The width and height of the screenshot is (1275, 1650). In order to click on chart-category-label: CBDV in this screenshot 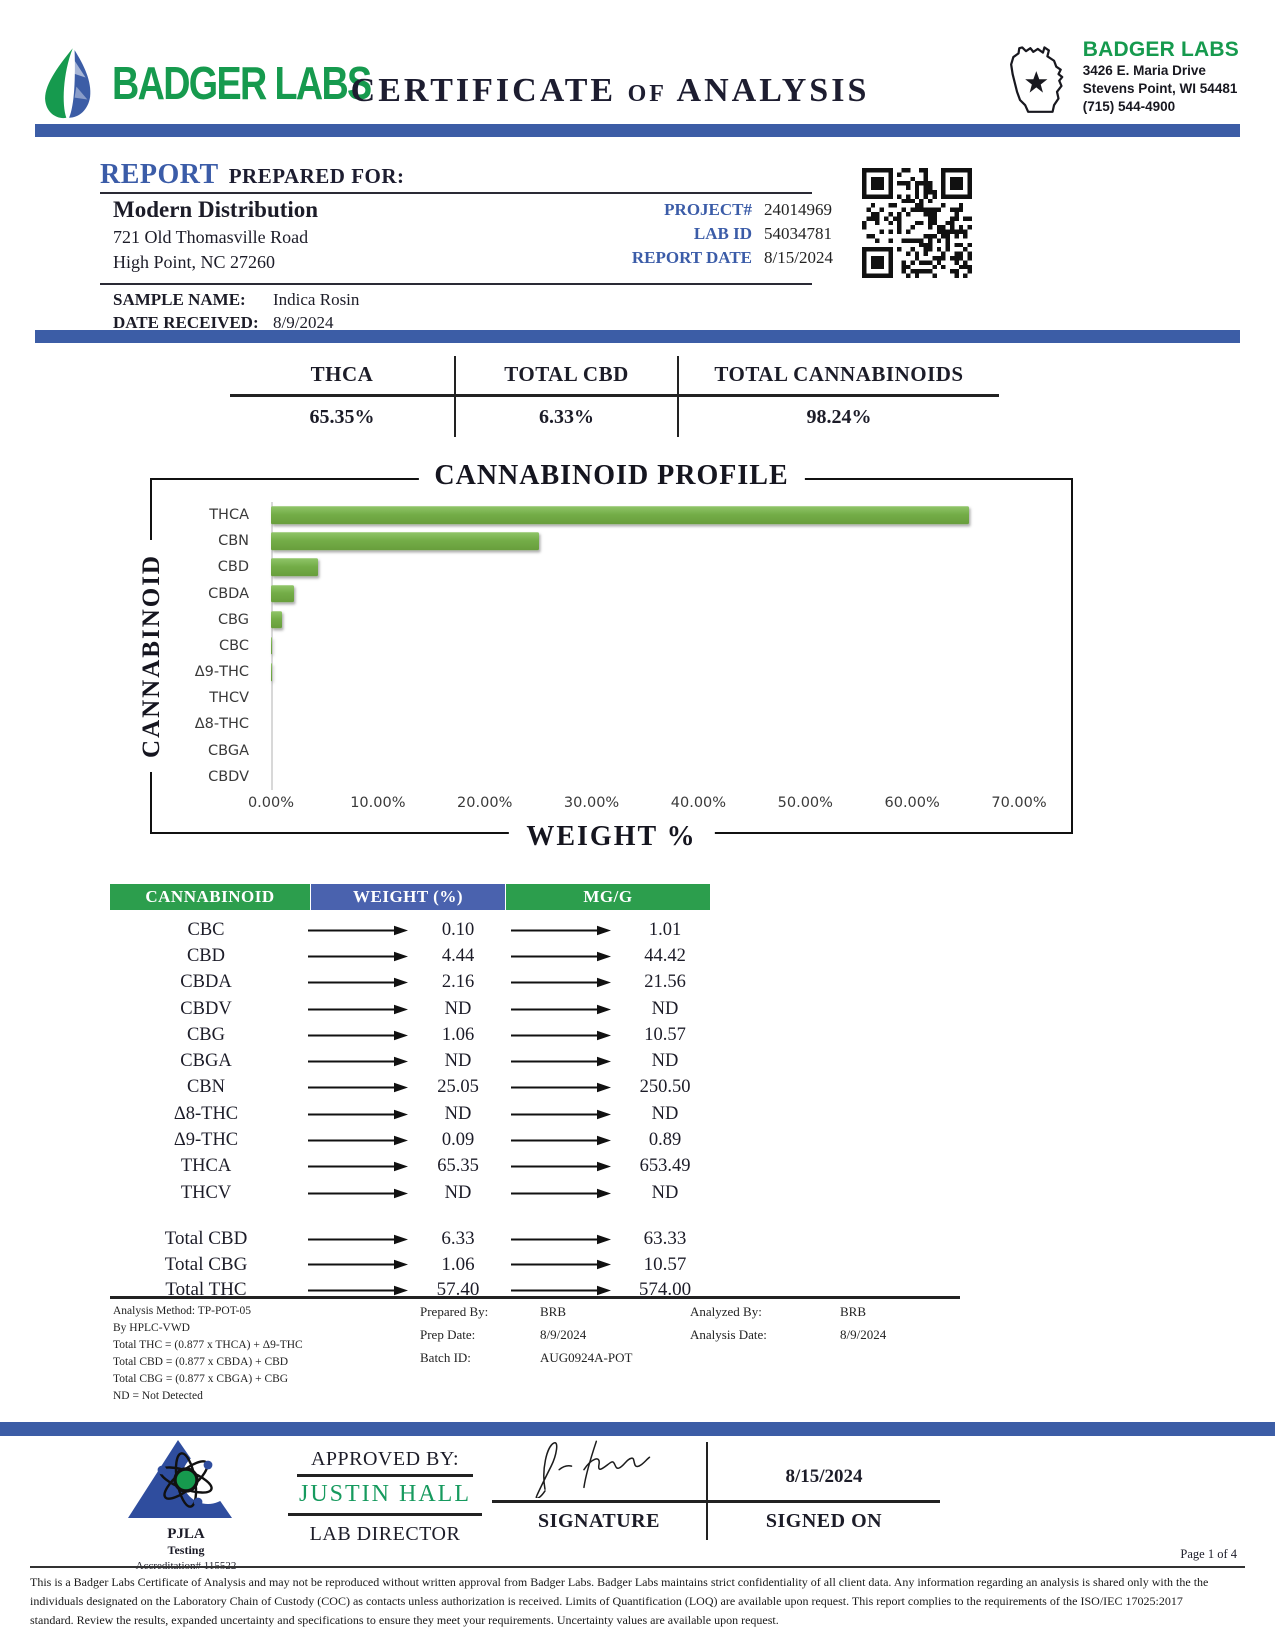, I will do `click(228, 776)`.